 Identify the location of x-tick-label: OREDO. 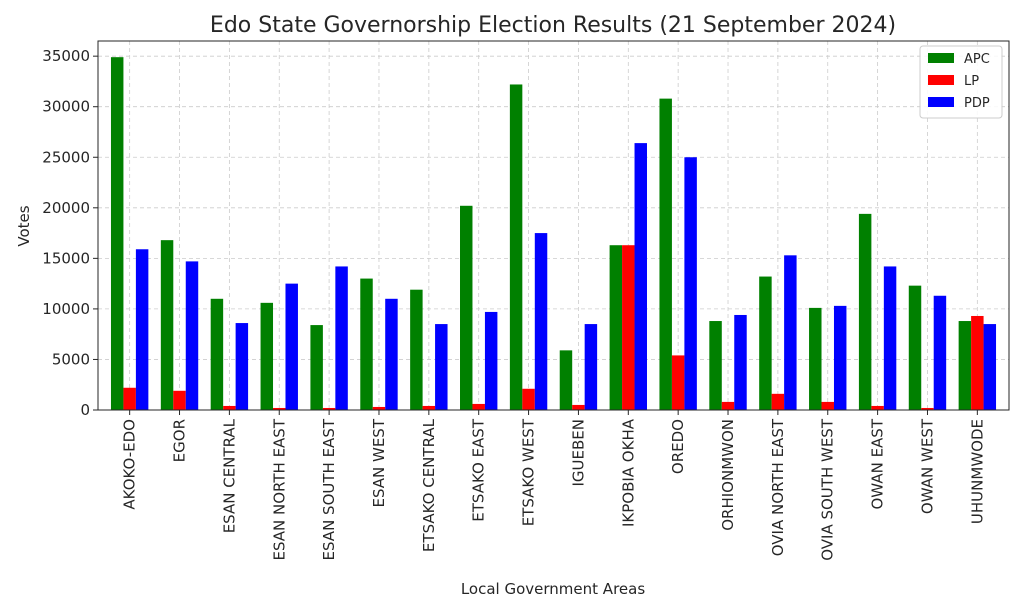
(678, 446).